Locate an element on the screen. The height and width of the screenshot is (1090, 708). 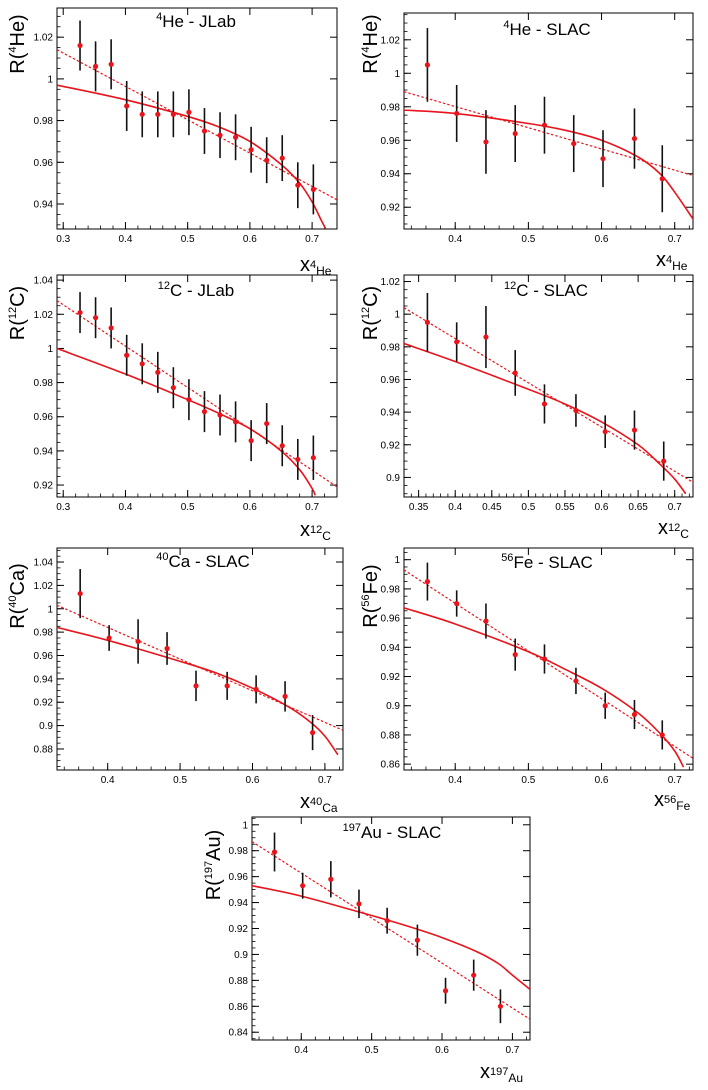
title-superscript: 40 is located at coordinates (162, 557).